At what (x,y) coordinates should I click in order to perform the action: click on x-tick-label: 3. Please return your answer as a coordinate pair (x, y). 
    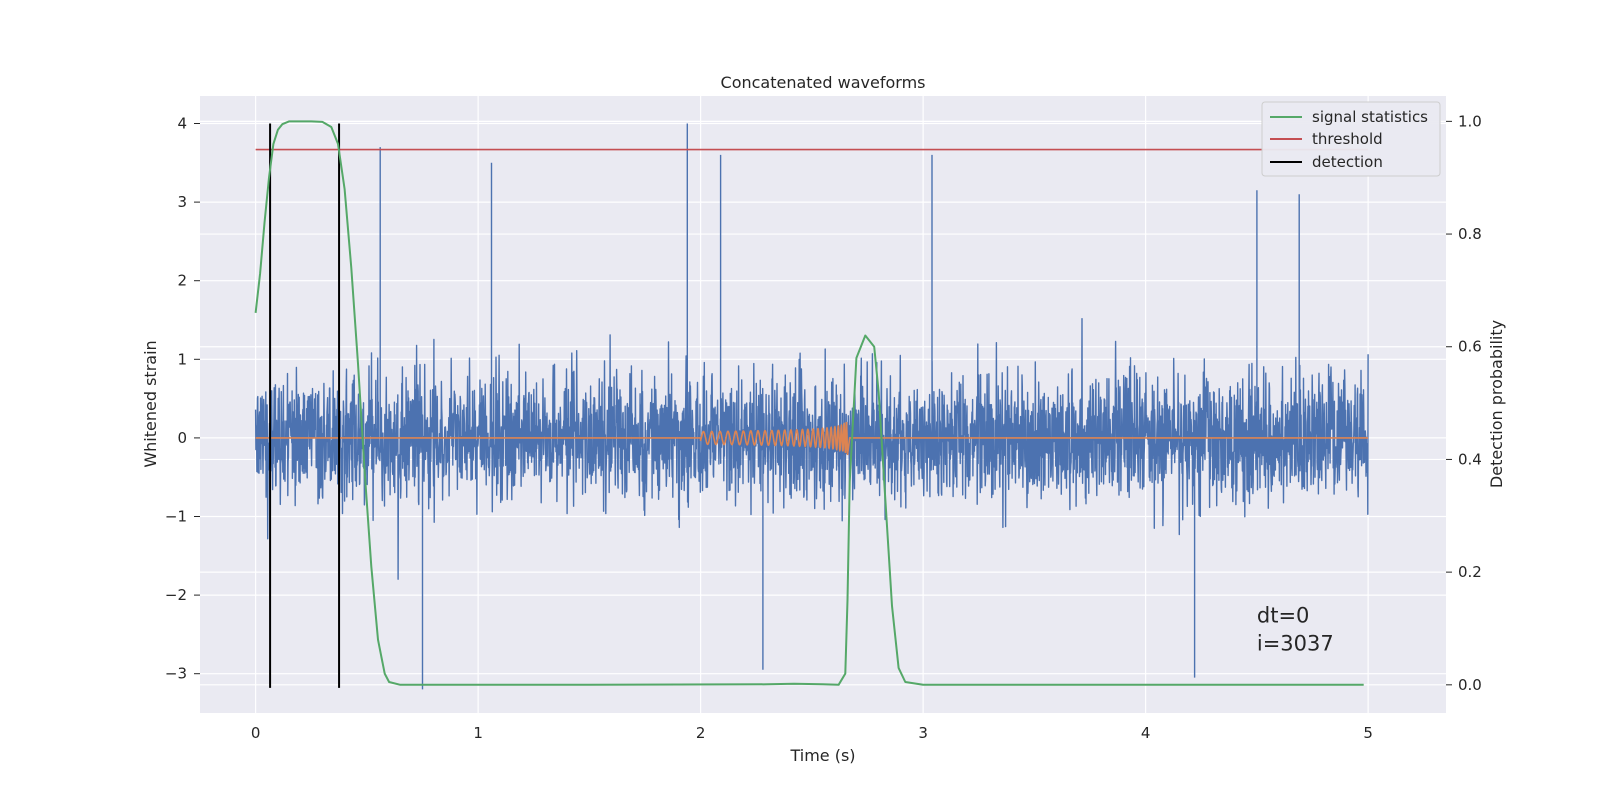
    Looking at the image, I should click on (923, 733).